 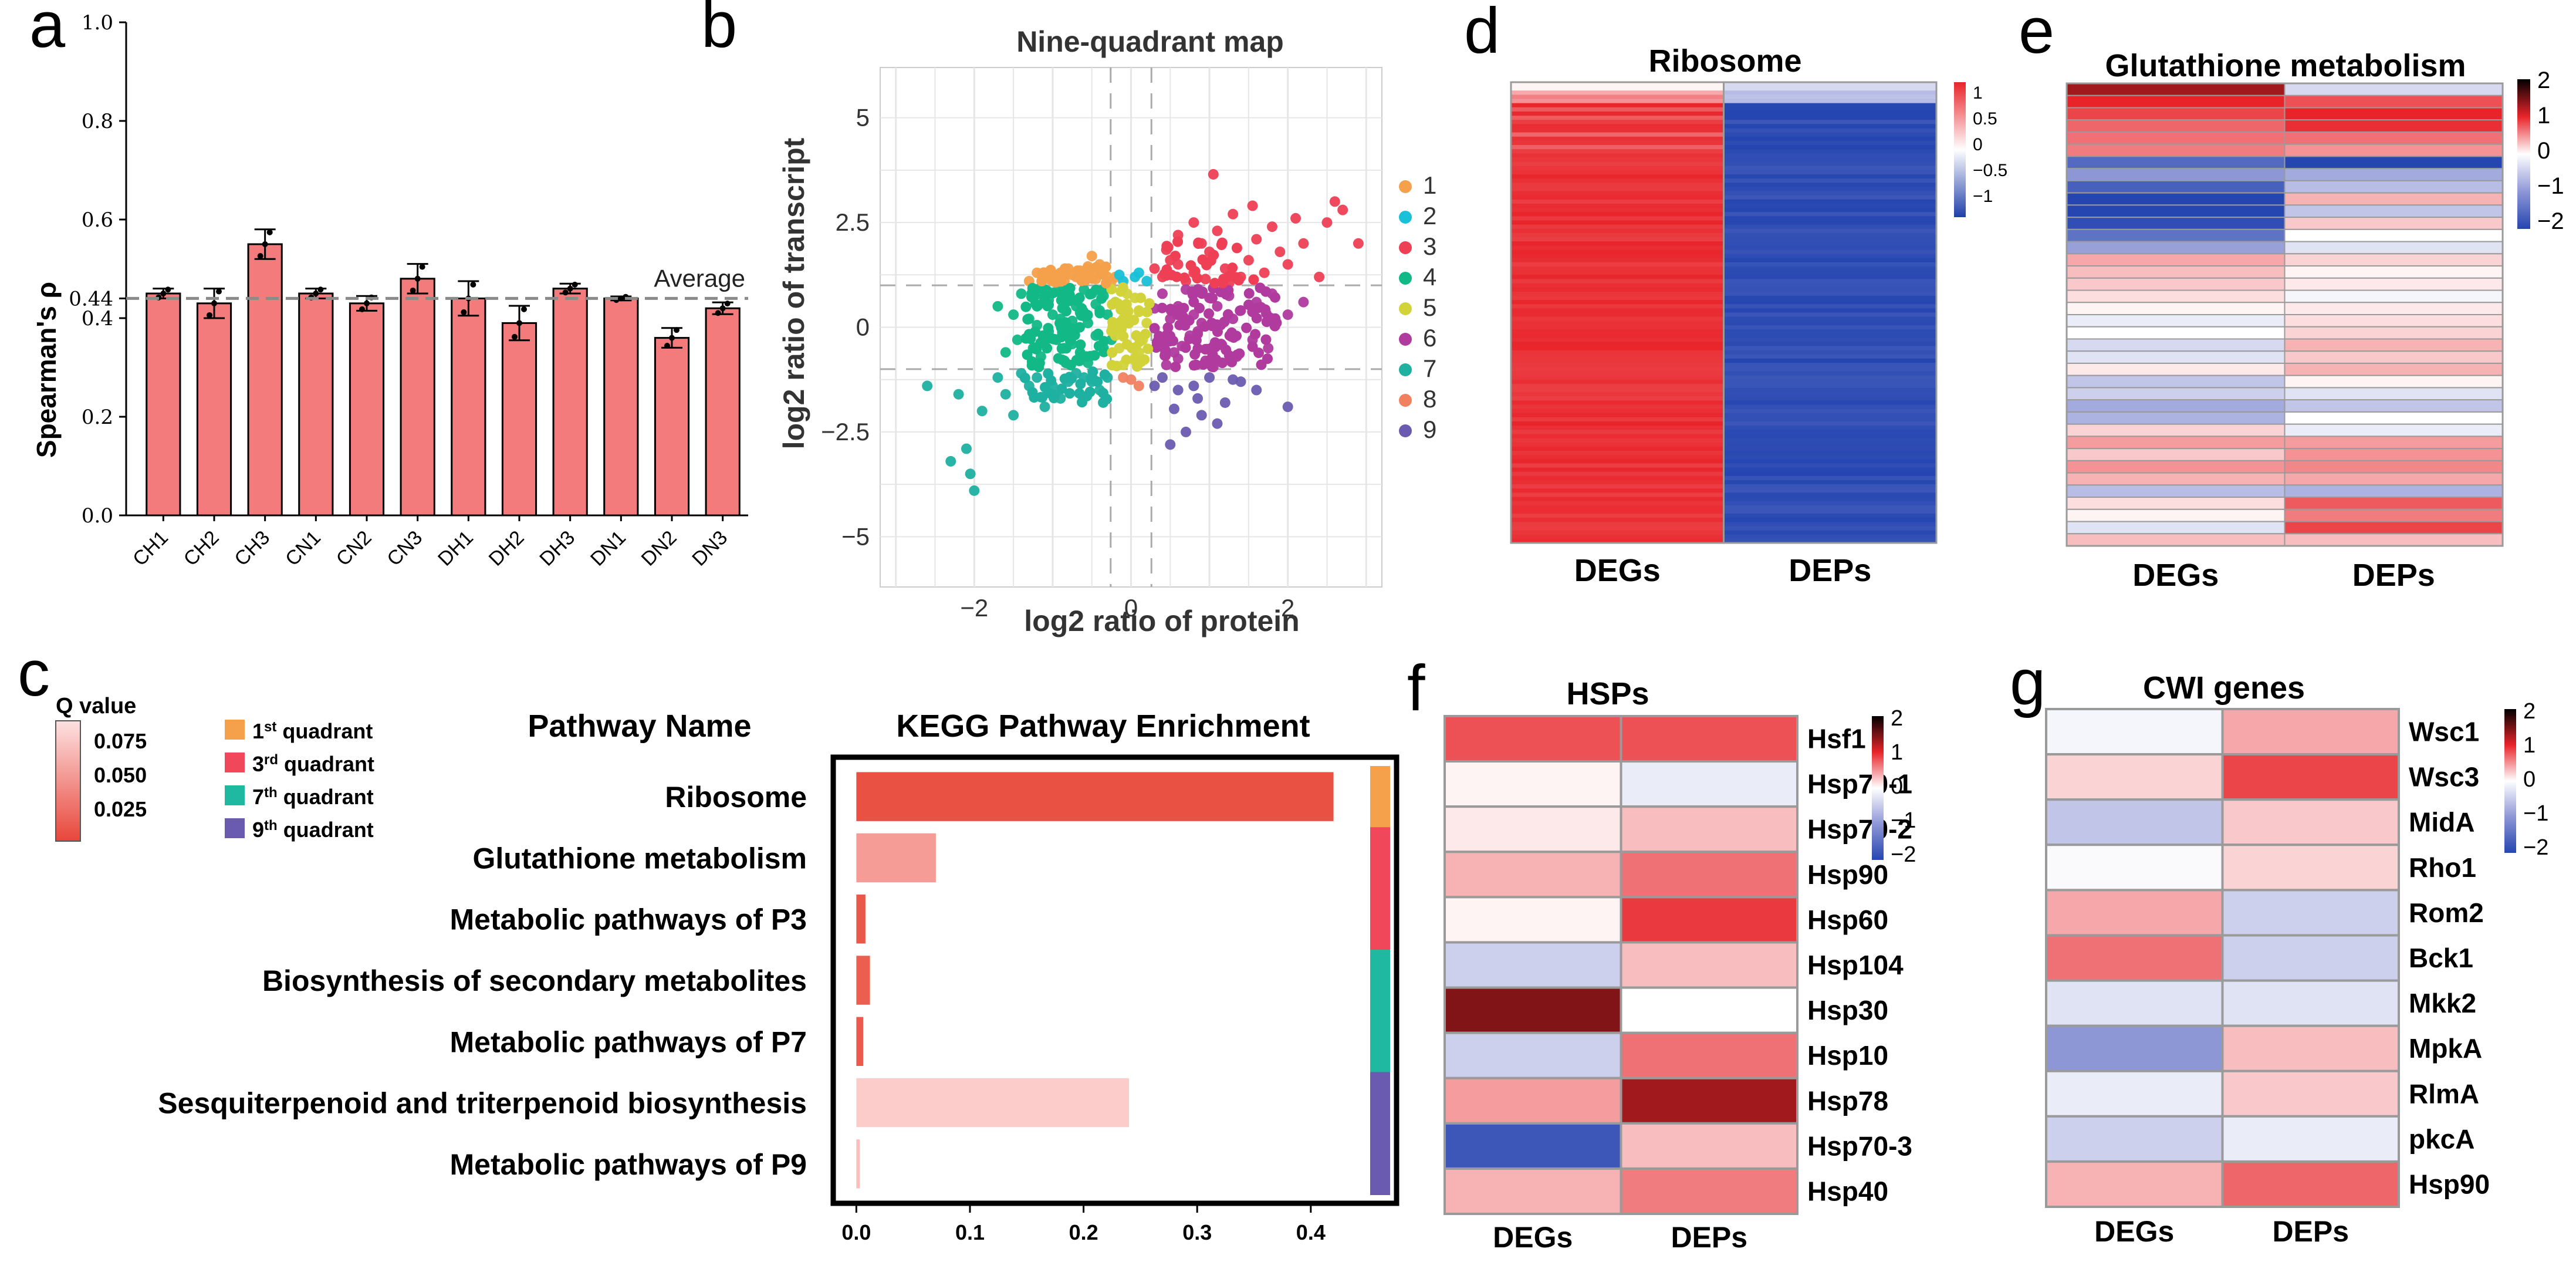 What do you see at coordinates (863, 980) in the screenshot?
I see `panel-c-bar` at bounding box center [863, 980].